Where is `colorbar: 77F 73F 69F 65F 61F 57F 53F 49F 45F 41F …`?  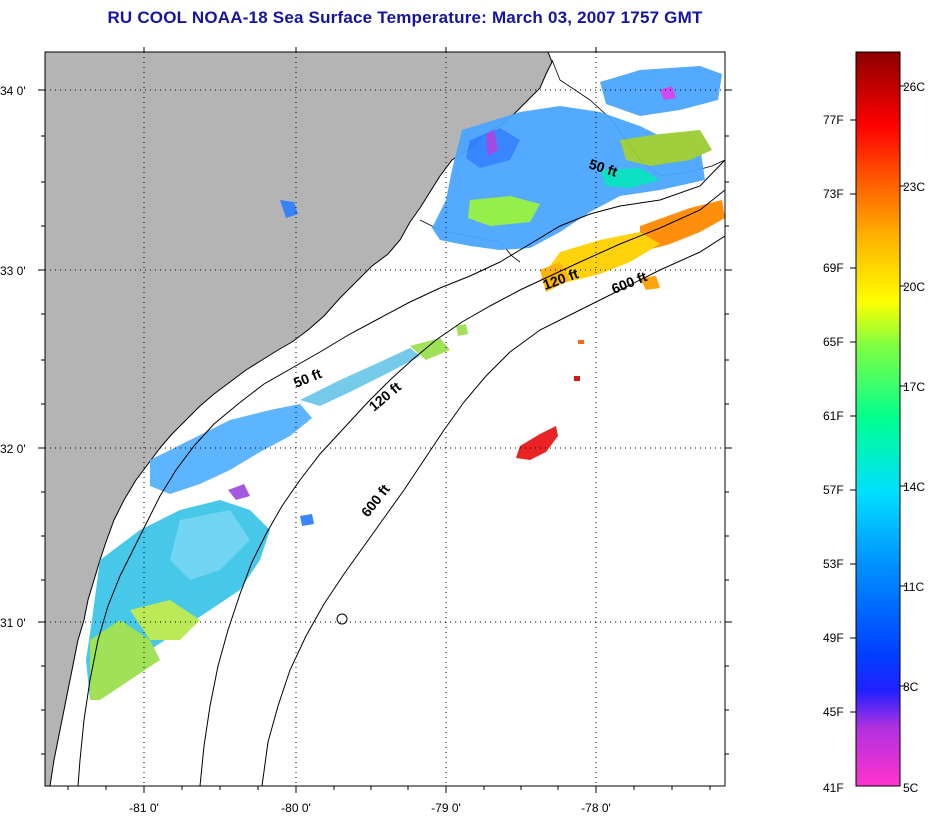
colorbar: 77F 73F 69F 65F 61F 57F 53F 49F 45F 41F … is located at coordinates (874, 423).